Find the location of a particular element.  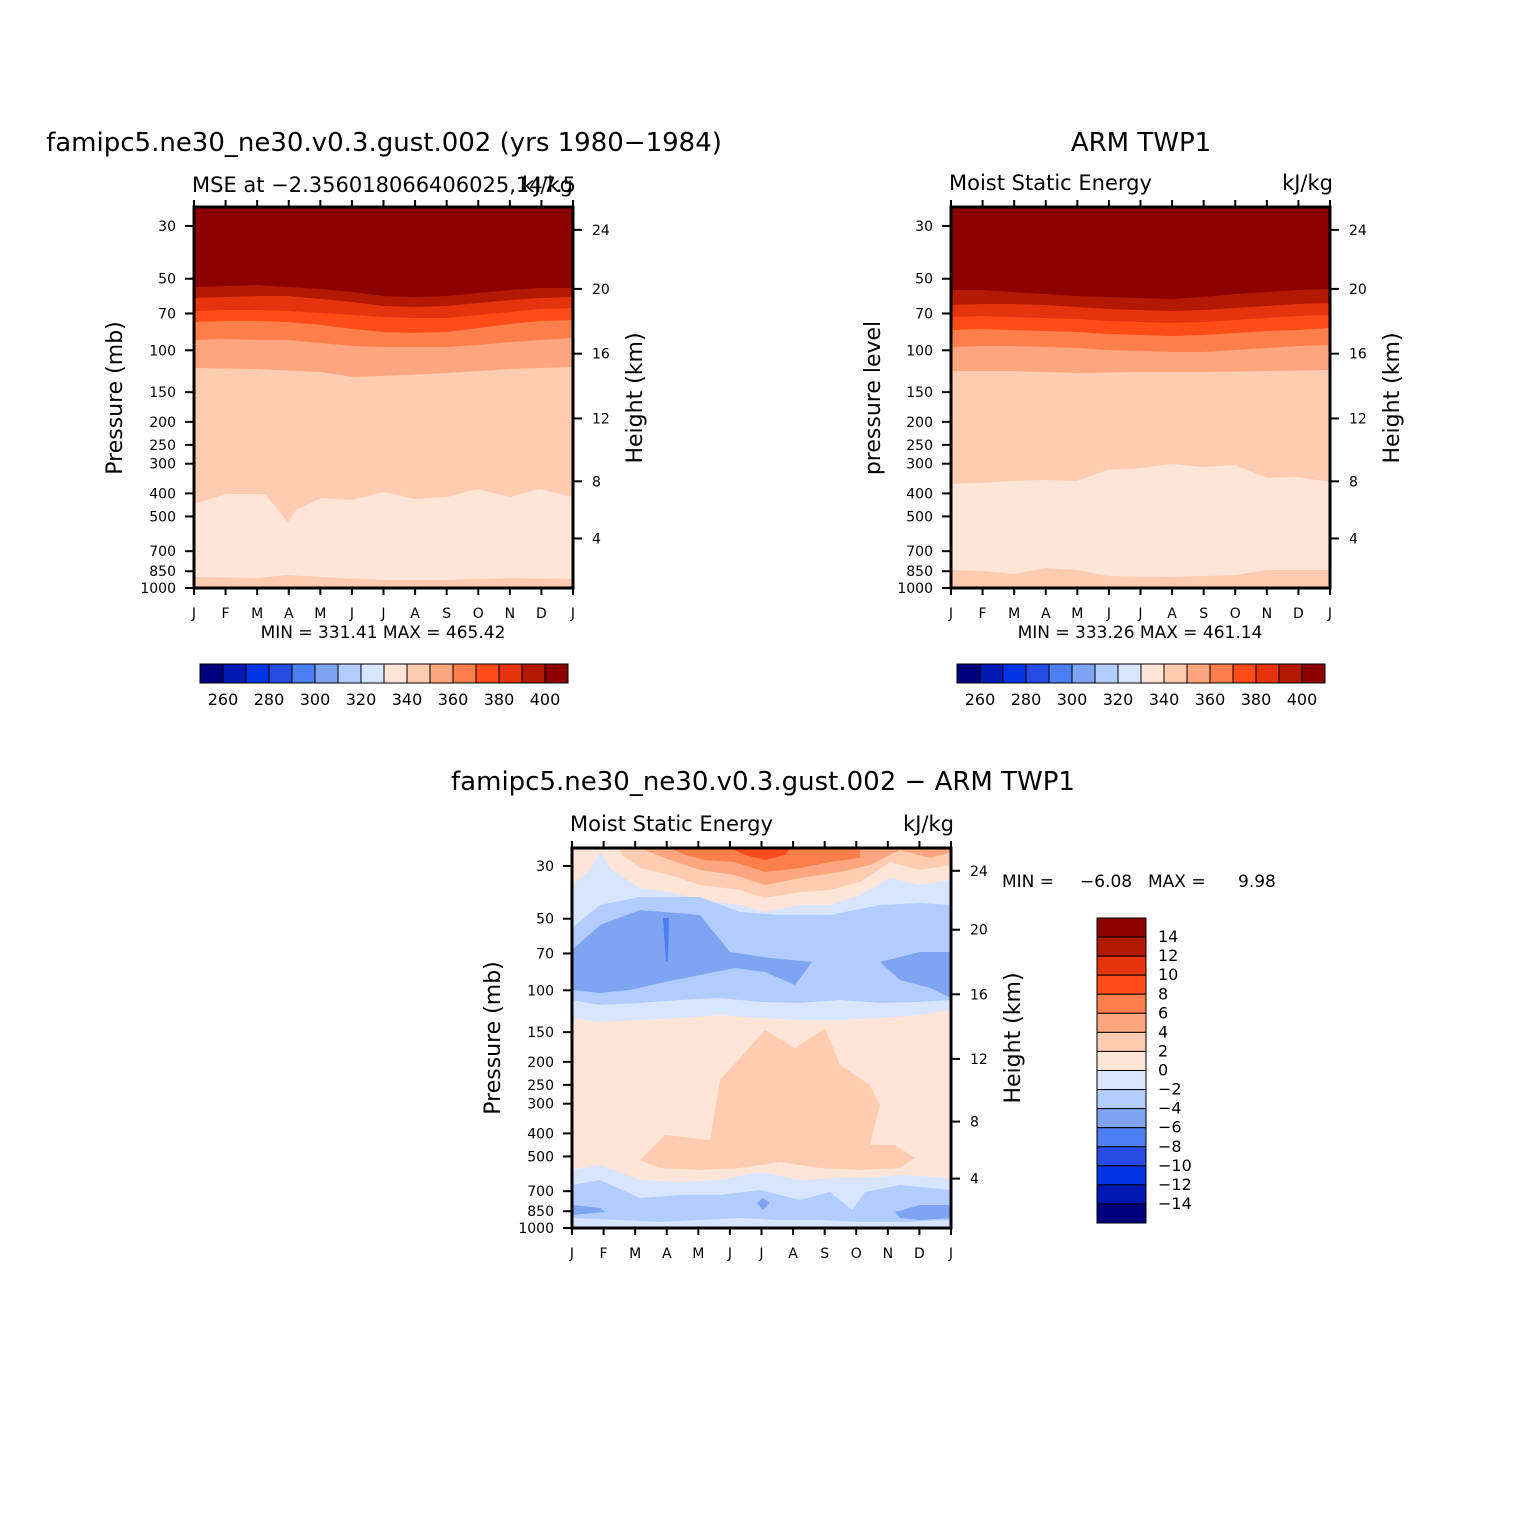

contour-fill-surface is located at coordinates (383, 581).